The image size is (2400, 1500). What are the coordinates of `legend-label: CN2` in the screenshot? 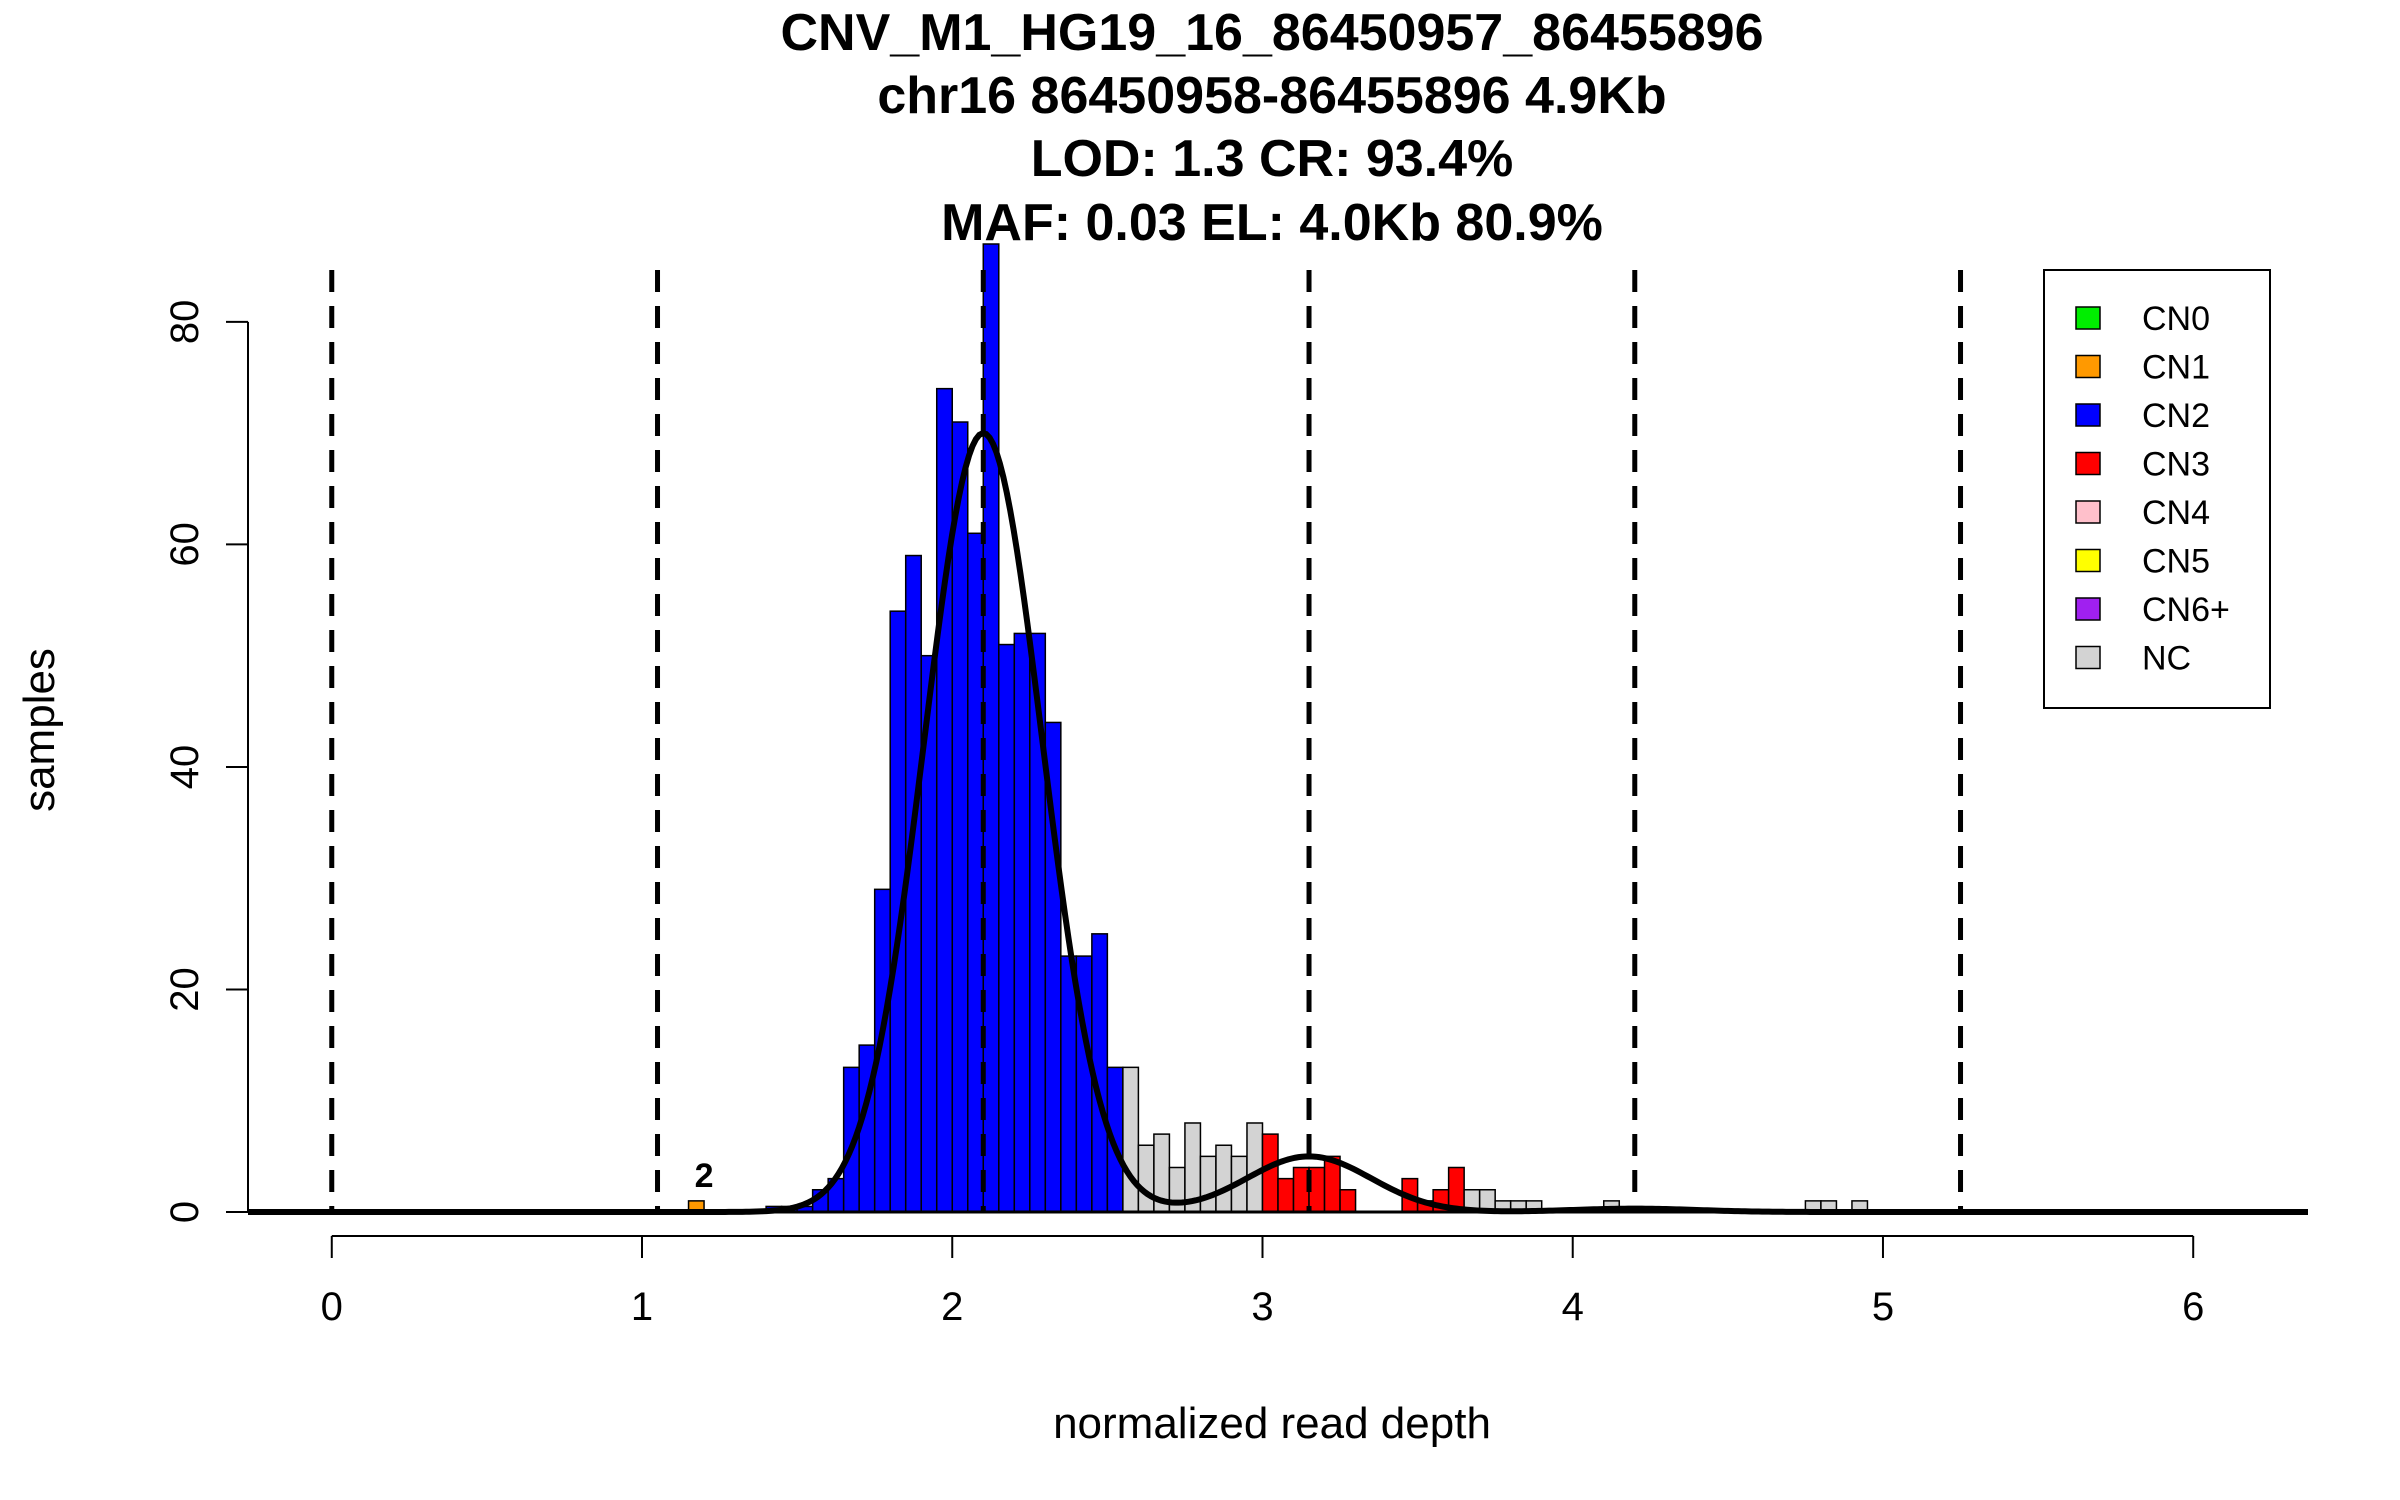 It's located at (2176, 416).